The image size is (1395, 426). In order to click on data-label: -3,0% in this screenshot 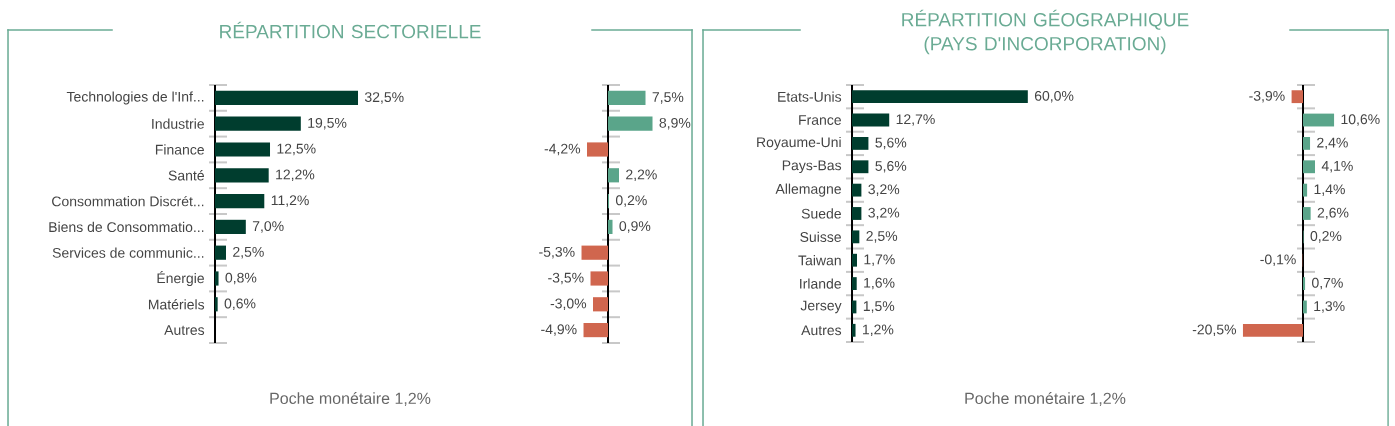, I will do `click(568, 304)`.